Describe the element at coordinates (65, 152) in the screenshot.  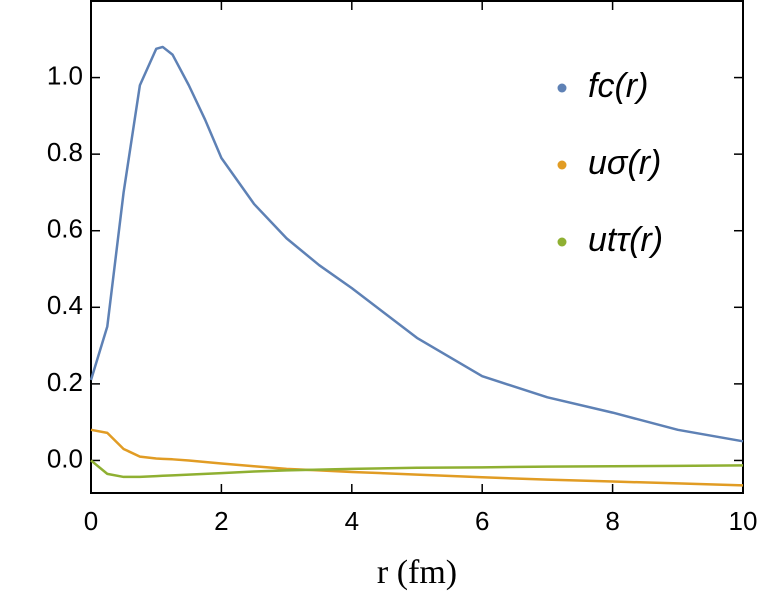
I see `y-tick-label: 0.8` at that location.